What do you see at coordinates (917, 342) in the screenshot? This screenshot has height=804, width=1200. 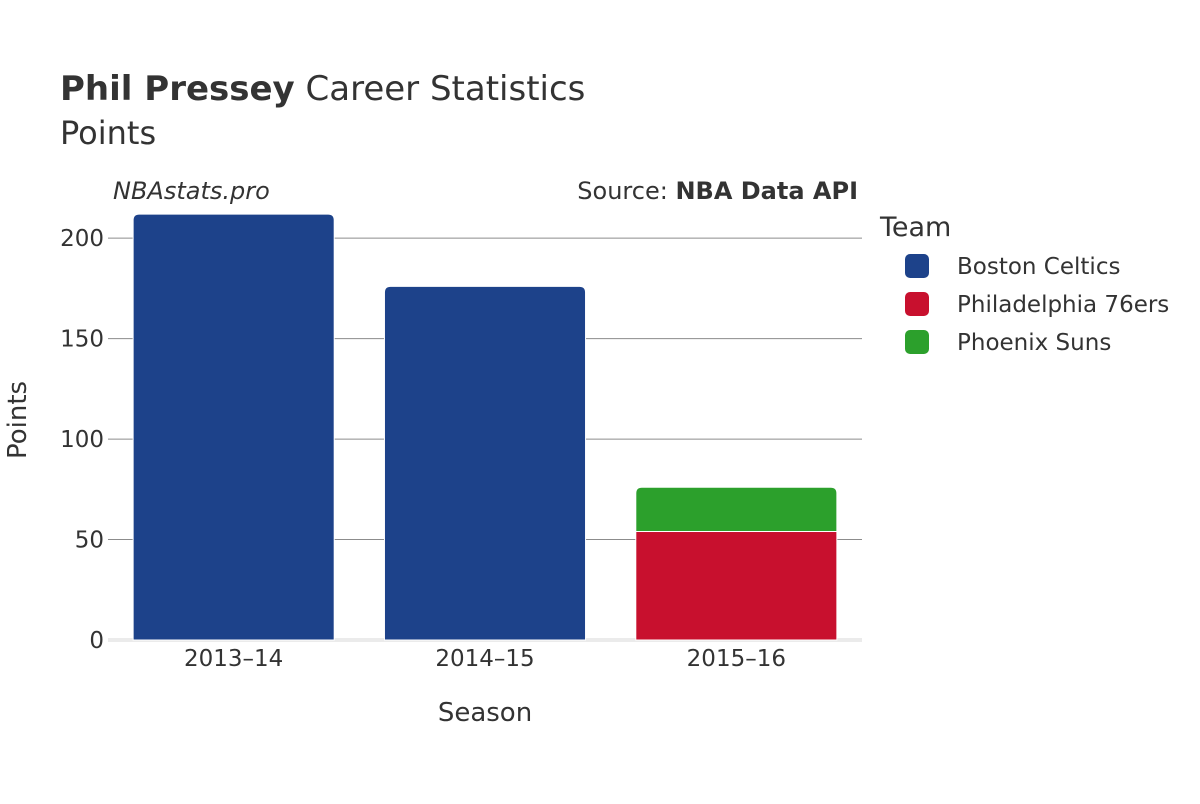 I see `legend-swatch-phoenix-suns` at bounding box center [917, 342].